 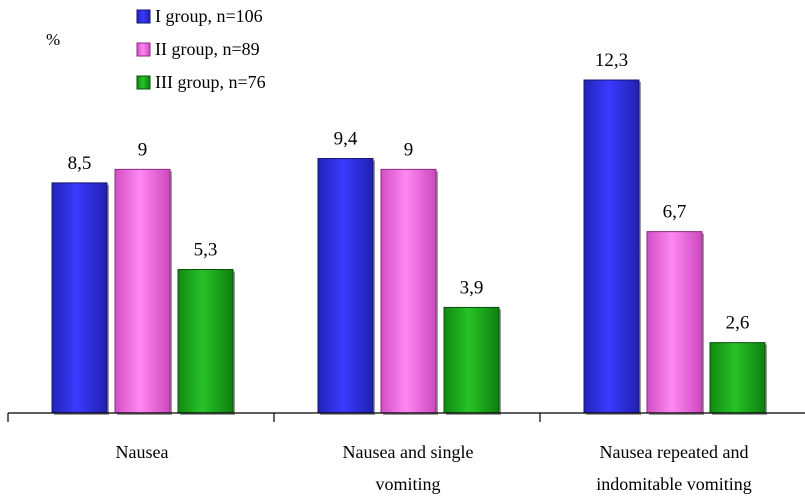 I want to click on data-label: 5,3, so click(x=206, y=250).